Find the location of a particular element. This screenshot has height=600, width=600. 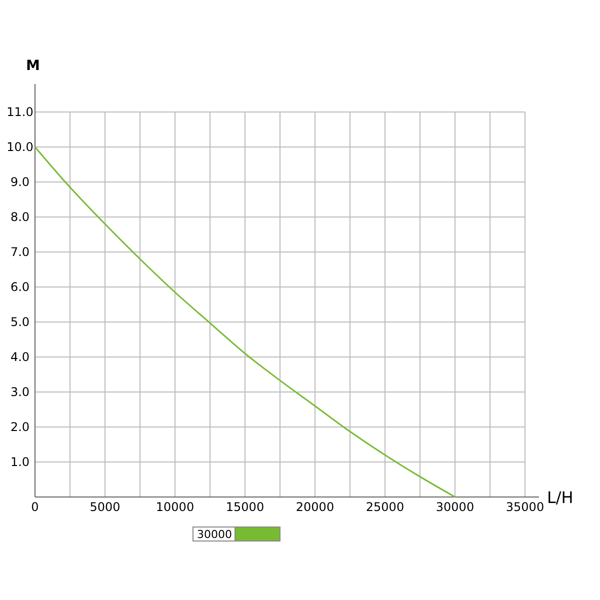

x-tick-label: 25000 is located at coordinates (385, 507).